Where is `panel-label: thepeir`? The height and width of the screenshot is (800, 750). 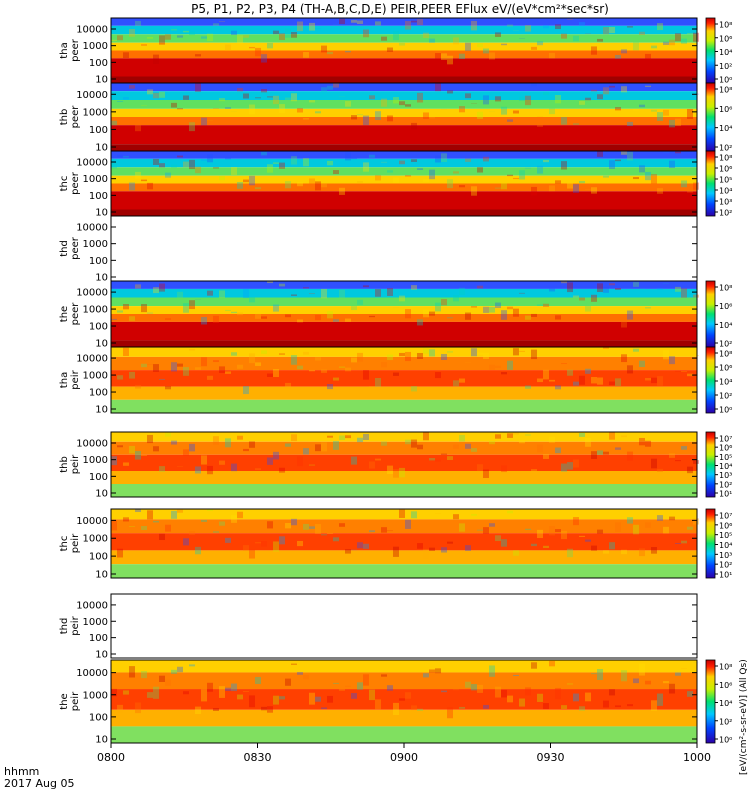
panel-label: thepeir is located at coordinates (70, 701).